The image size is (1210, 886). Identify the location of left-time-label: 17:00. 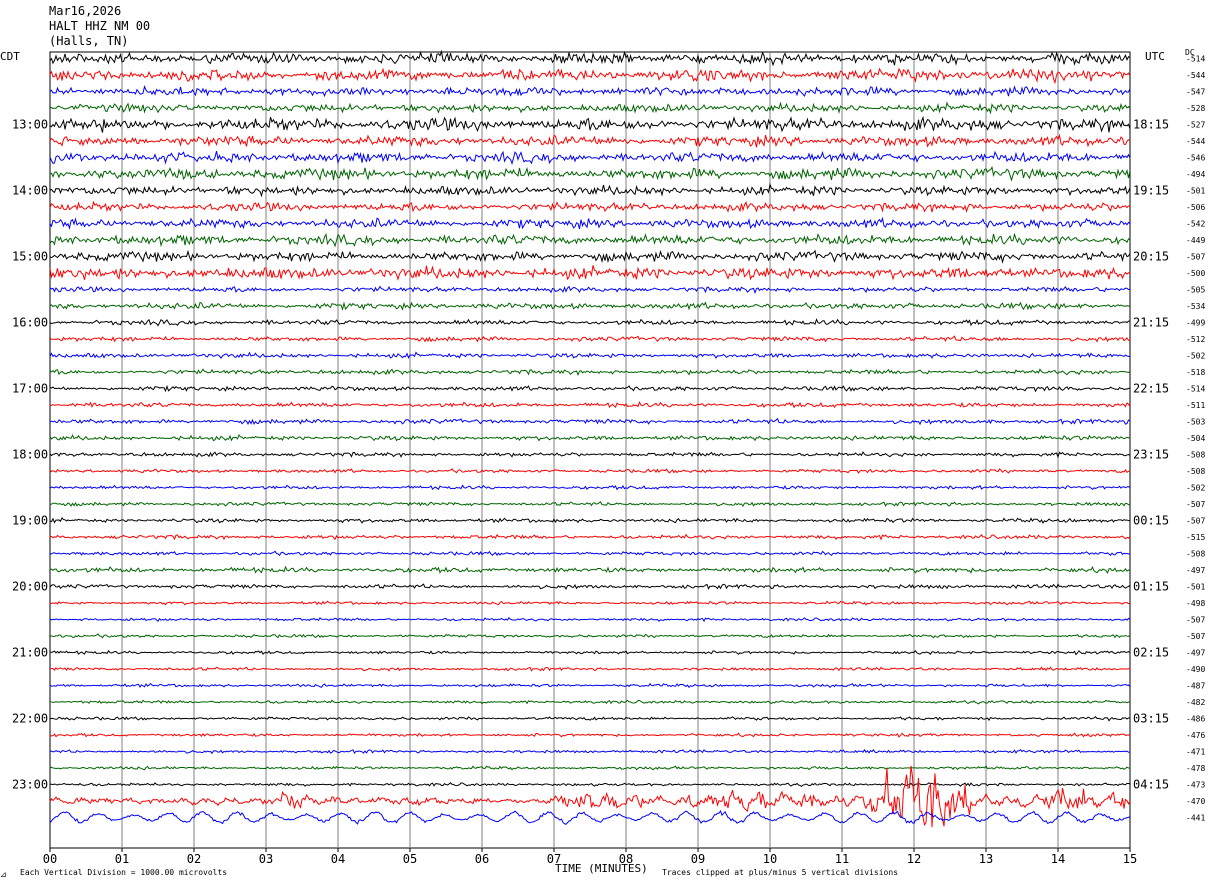
(30, 389).